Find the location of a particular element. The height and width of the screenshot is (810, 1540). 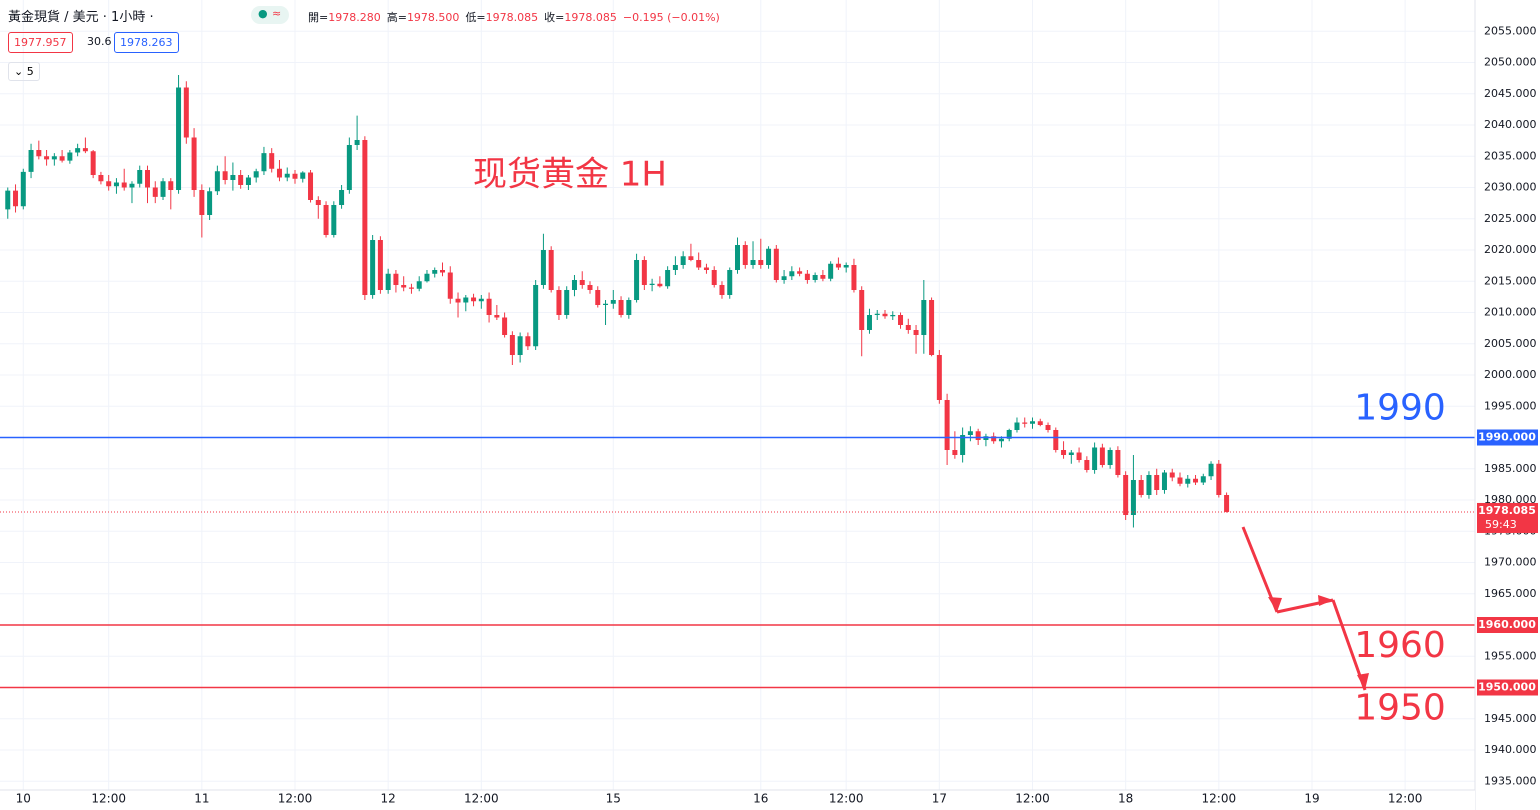

symbol: 黃金現貨 / 美元 · 1小時 · is located at coordinates (81, 15).